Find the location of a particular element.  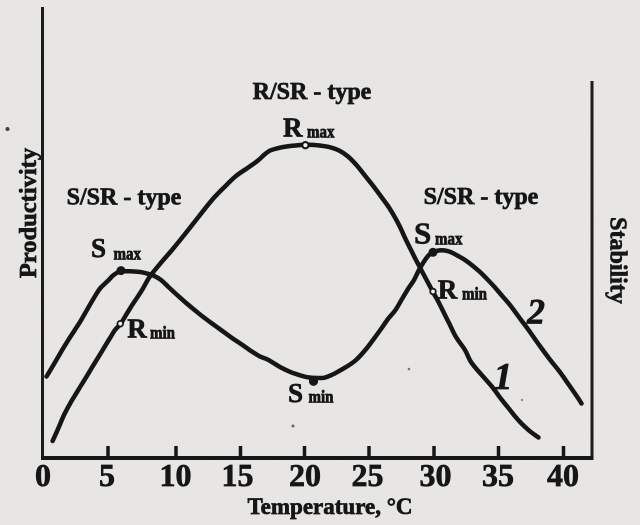

svg-text: 0 is located at coordinates (43, 475).